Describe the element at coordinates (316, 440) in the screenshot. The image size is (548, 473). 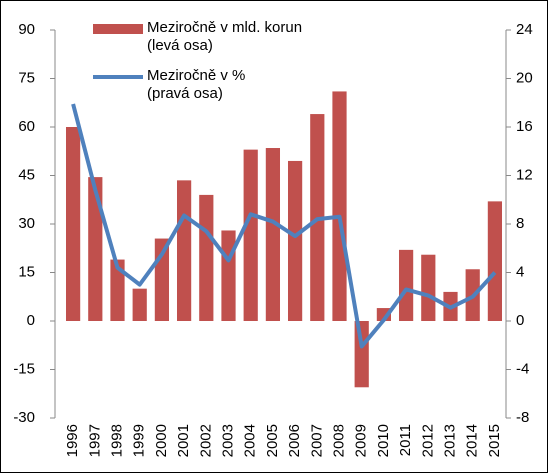
I see `x-tick-label: 2007` at that location.